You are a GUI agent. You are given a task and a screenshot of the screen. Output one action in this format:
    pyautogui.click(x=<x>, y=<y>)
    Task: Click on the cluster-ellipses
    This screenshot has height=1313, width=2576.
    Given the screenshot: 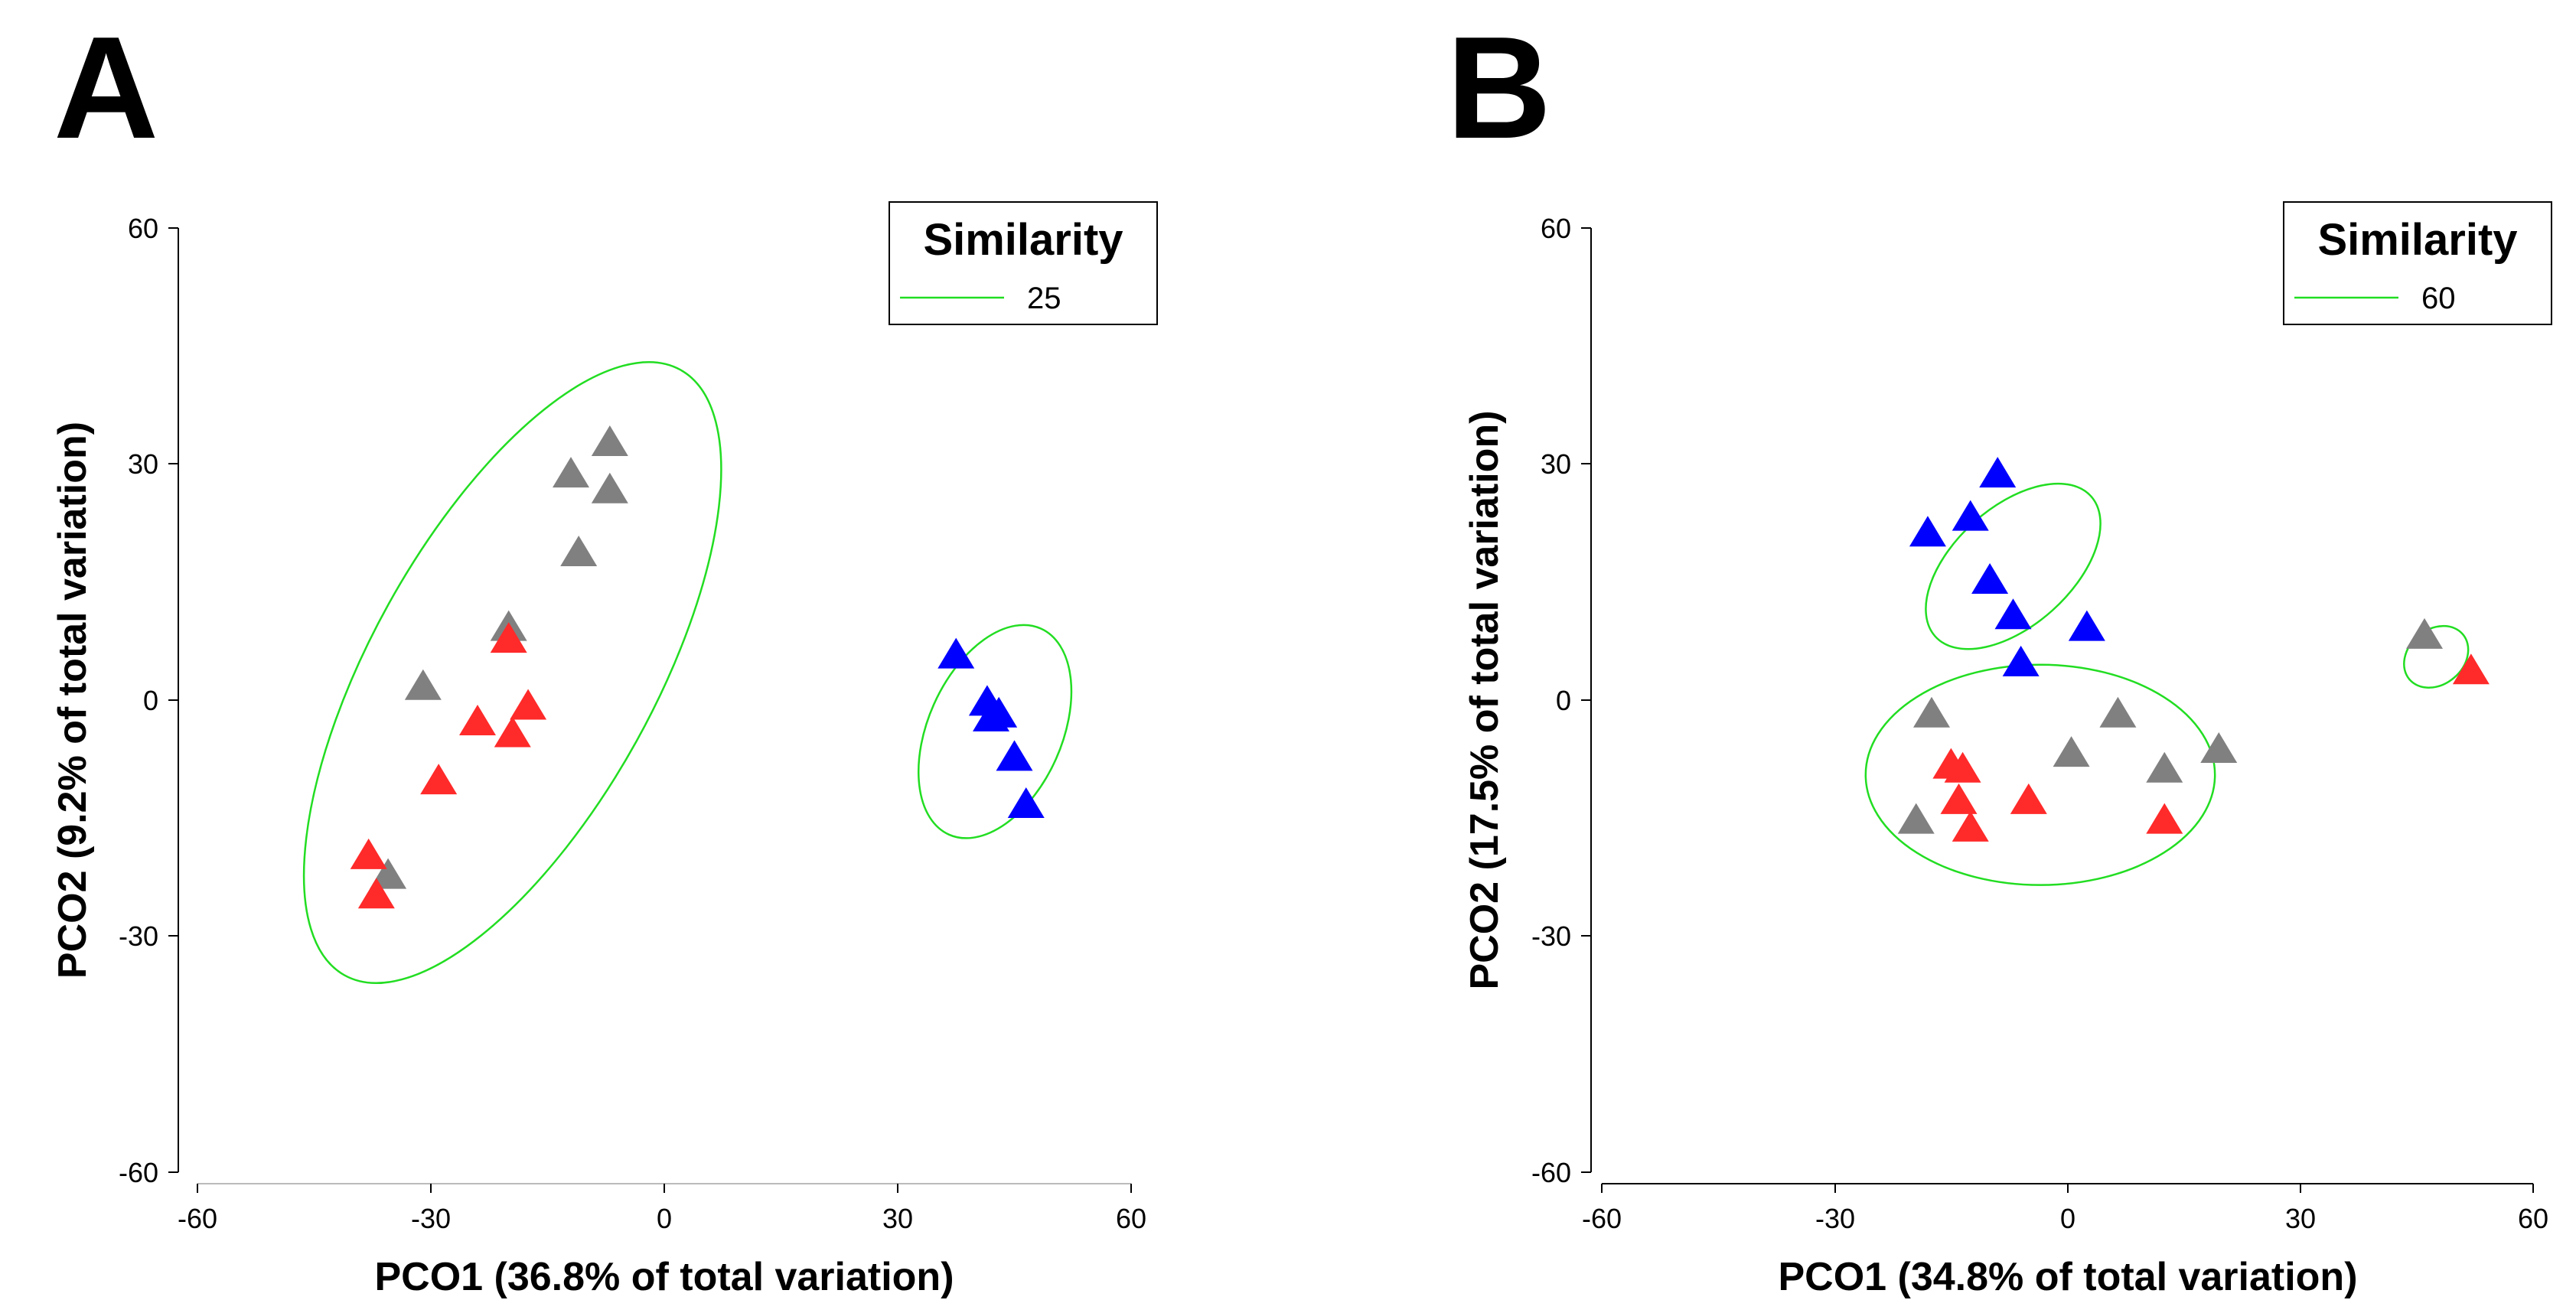 What is the action you would take?
    pyautogui.click(x=688, y=672)
    